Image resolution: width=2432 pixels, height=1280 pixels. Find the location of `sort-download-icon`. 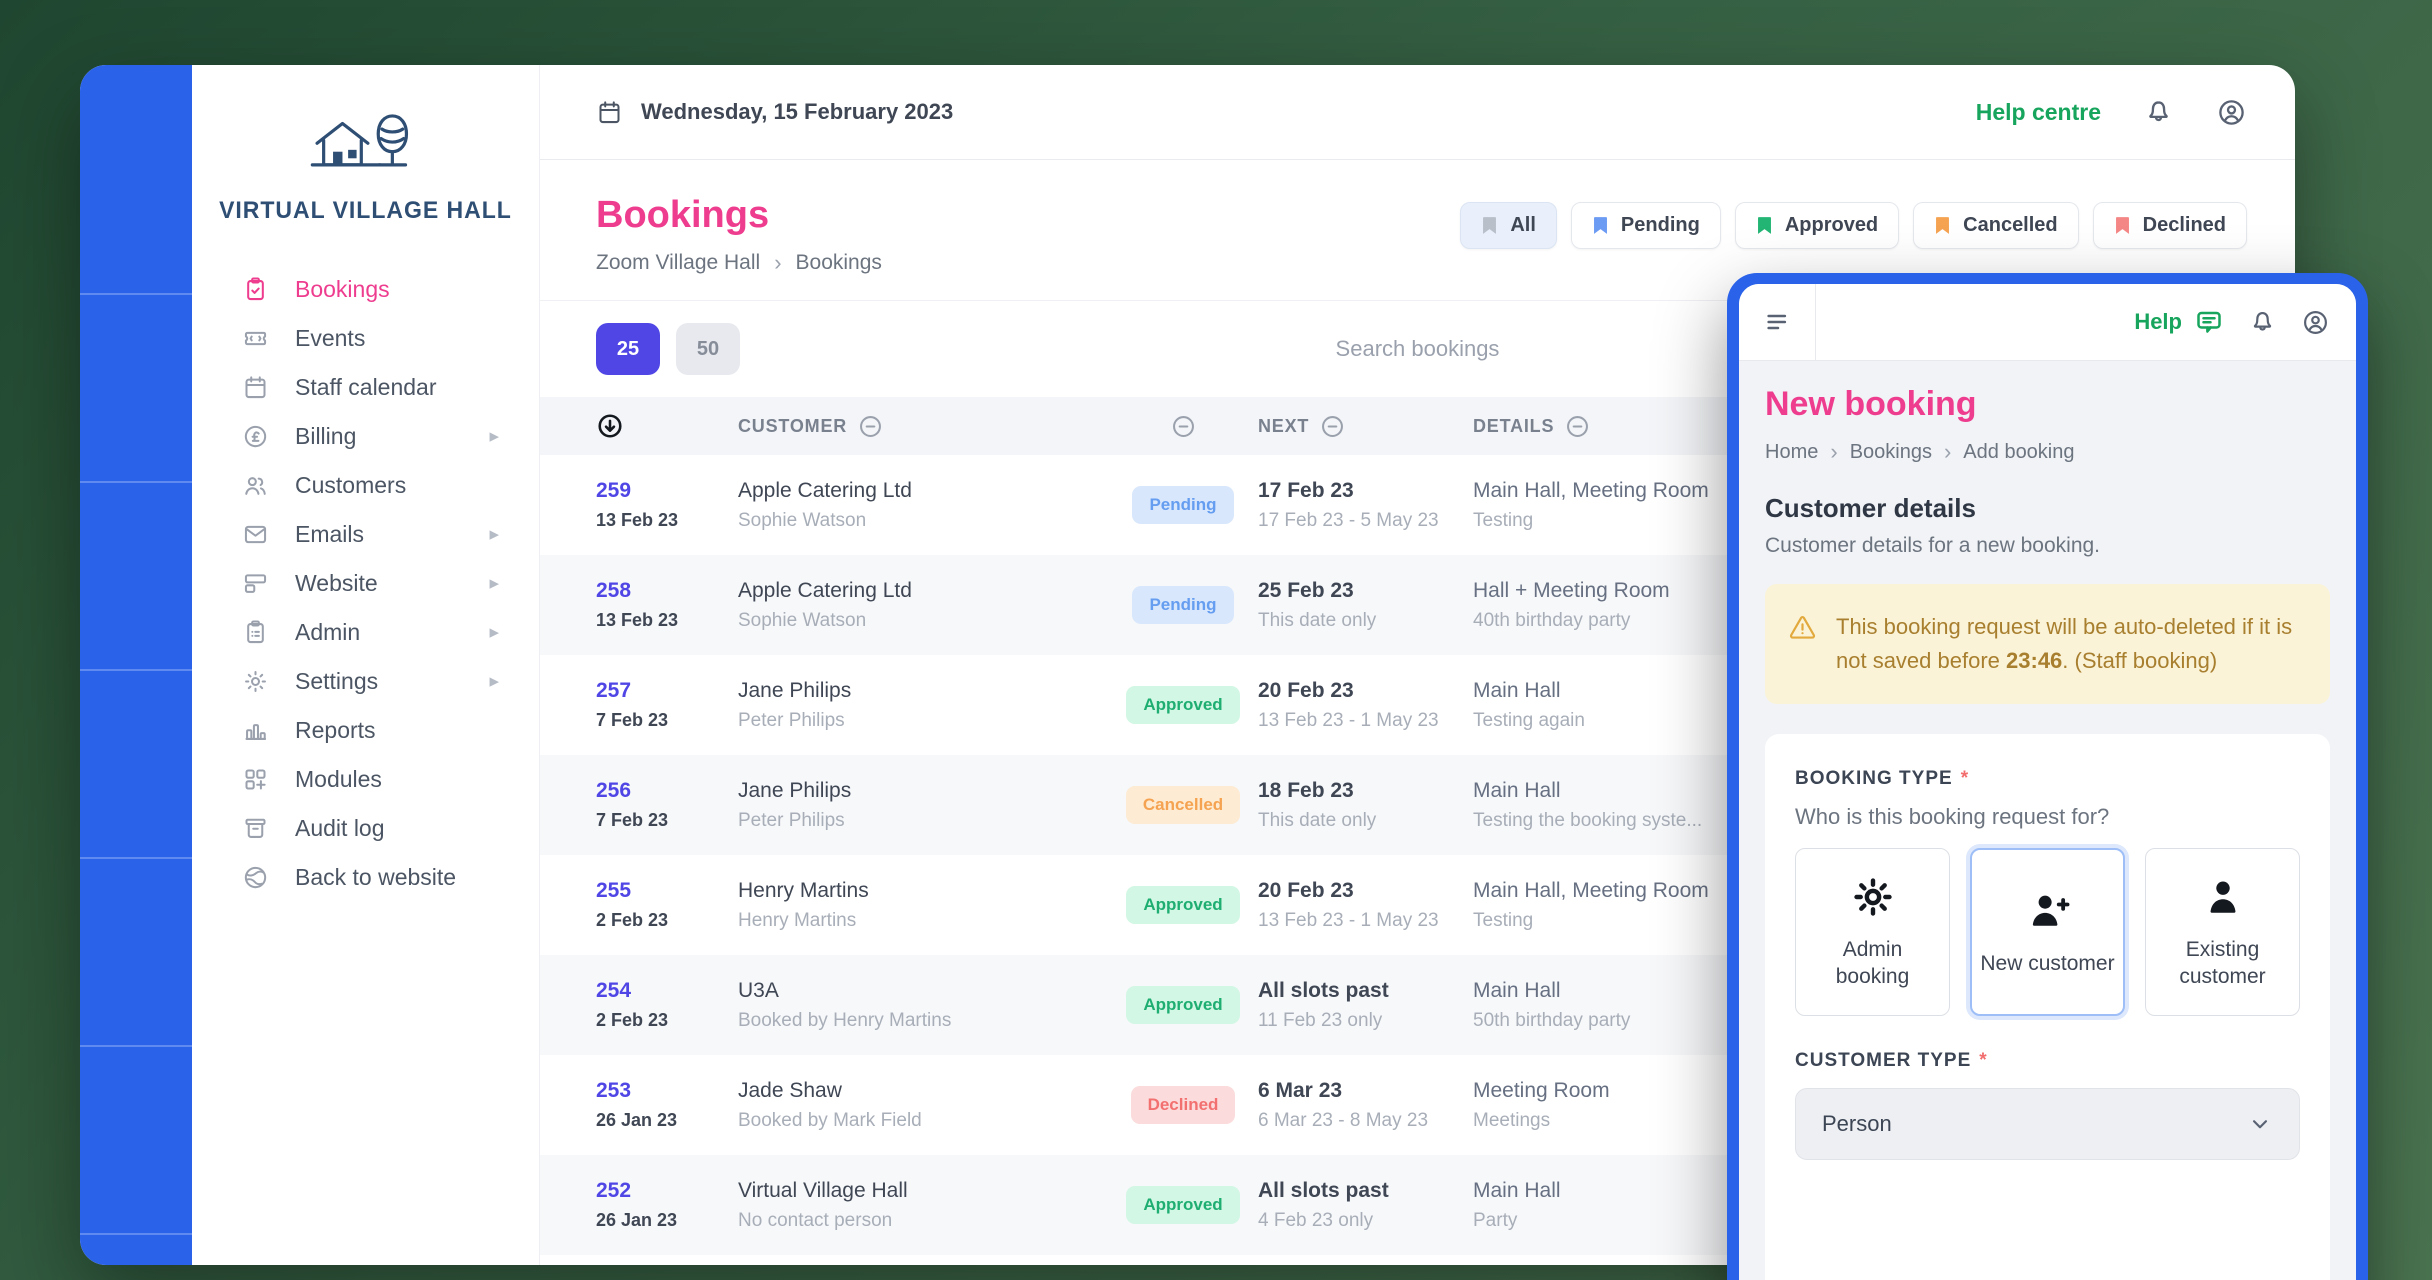

sort-download-icon is located at coordinates (610, 426).